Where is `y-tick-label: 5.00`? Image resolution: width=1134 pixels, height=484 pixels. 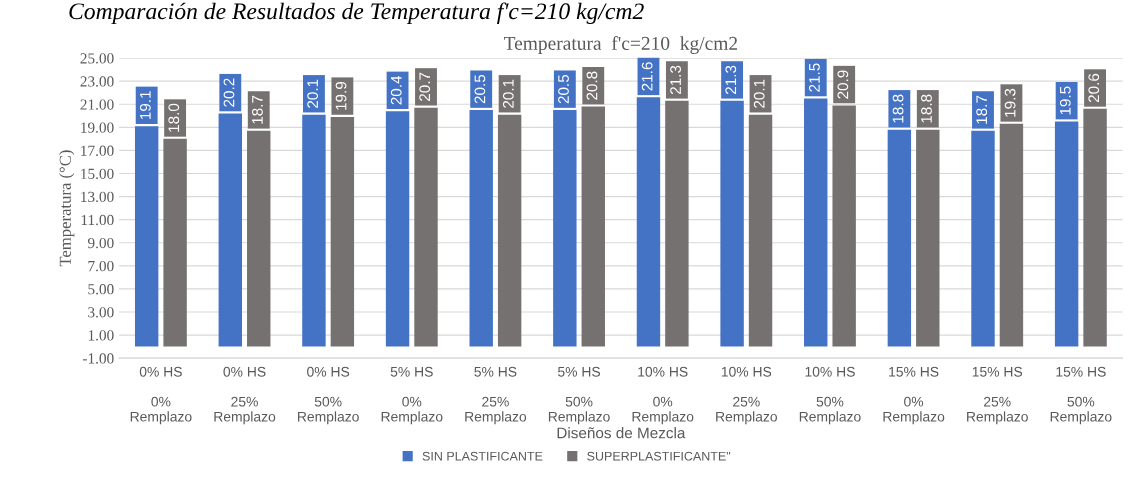
y-tick-label: 5.00 is located at coordinates (101, 289).